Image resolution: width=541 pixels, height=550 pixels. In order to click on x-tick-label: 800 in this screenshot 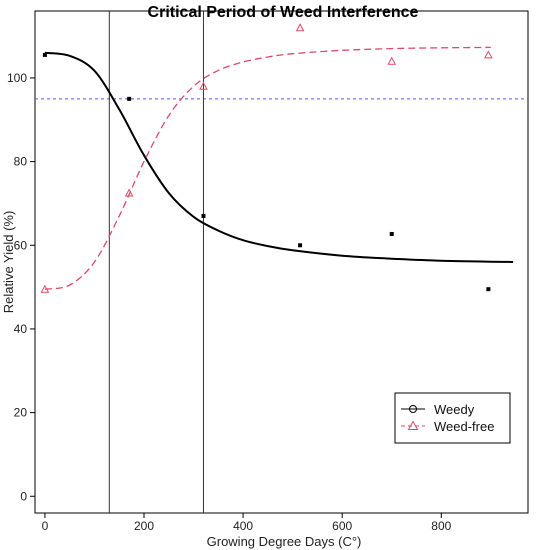, I will do `click(441, 526)`.